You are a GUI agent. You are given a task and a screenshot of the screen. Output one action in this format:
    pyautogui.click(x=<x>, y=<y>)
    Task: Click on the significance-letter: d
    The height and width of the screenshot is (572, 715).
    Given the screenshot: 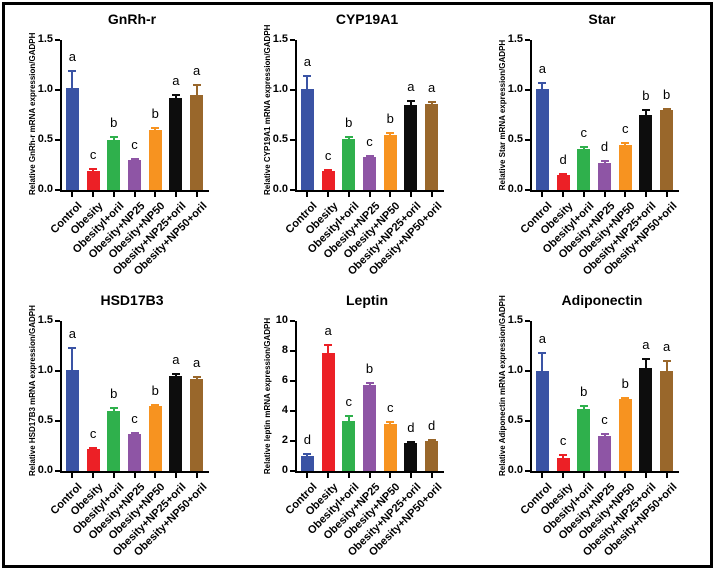 What is the action you would take?
    pyautogui.click(x=563, y=159)
    